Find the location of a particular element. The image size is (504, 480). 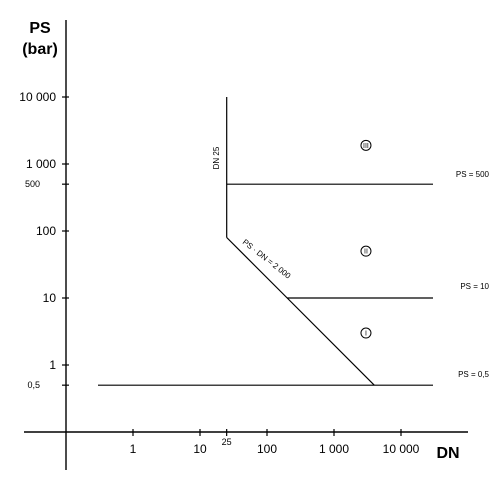

y-axis-unit: (bar) is located at coordinates (40, 49).